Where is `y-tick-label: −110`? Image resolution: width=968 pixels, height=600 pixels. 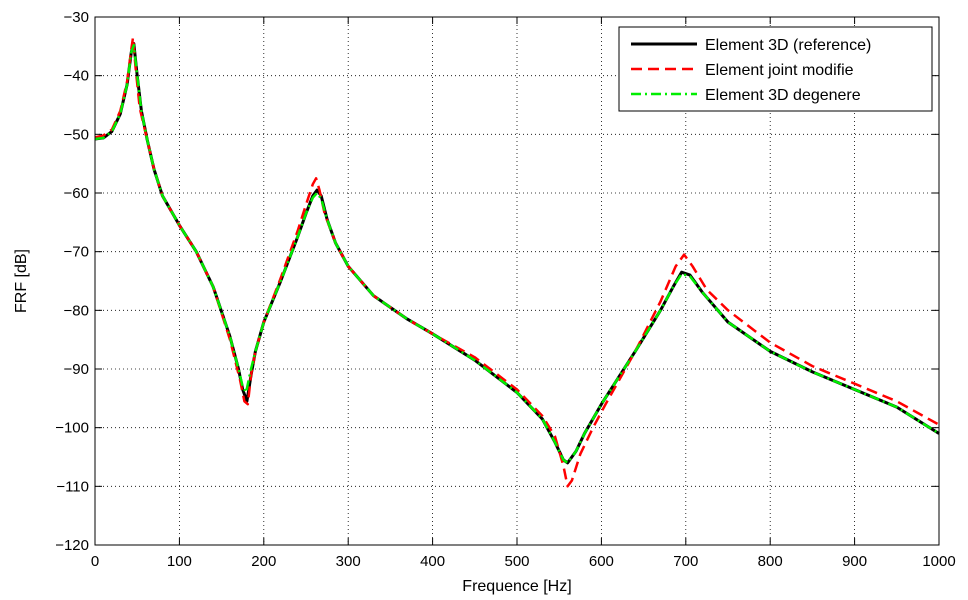 y-tick-label: −110 is located at coordinates (72, 486).